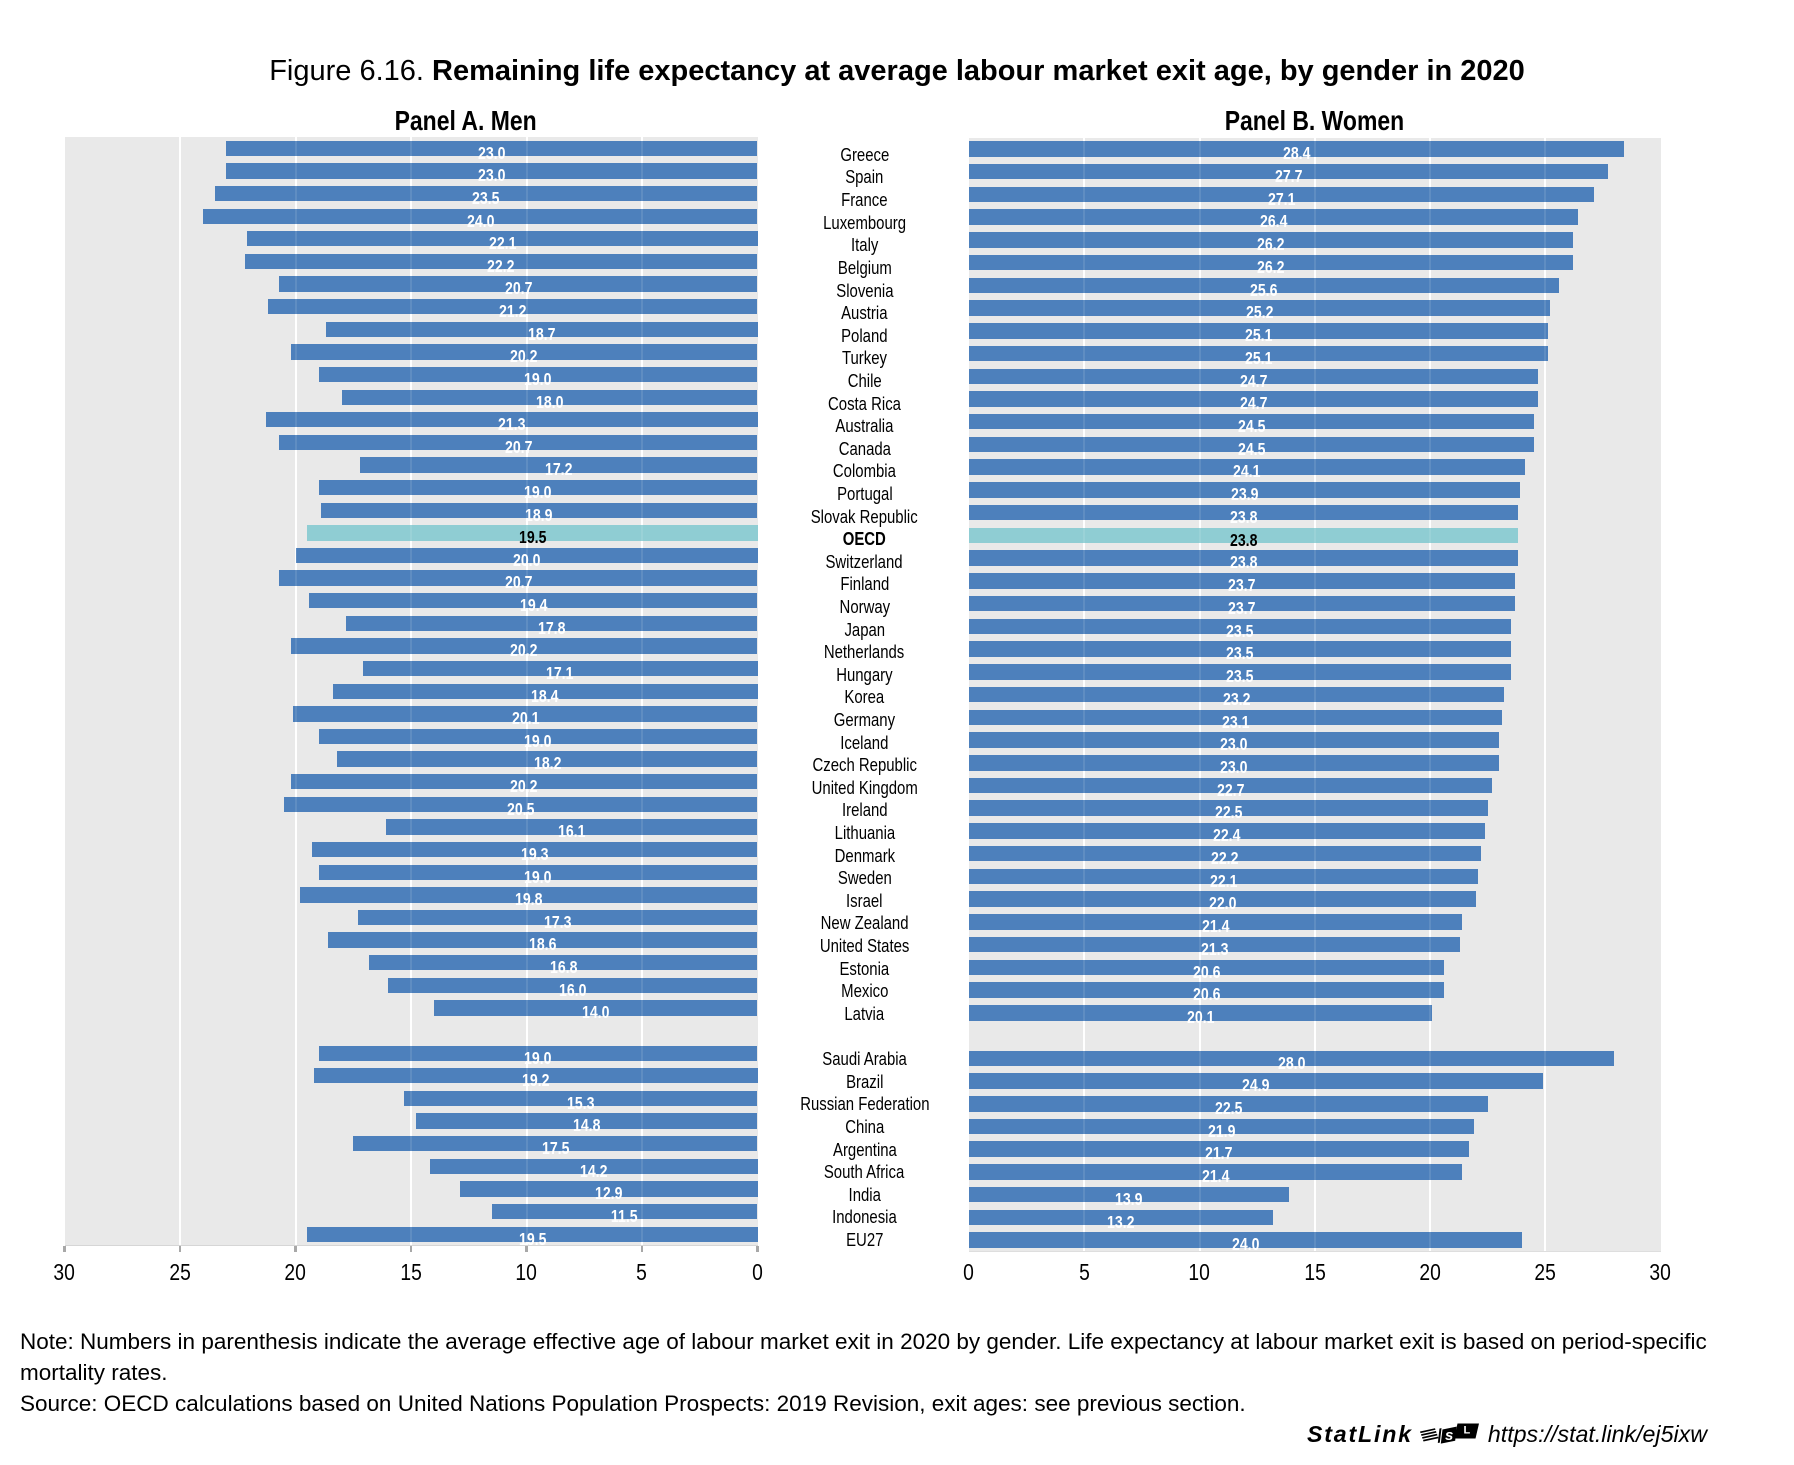 The height and width of the screenshot is (1465, 1794). What do you see at coordinates (1449, 1435) in the screenshot?
I see `svg-text: s` at bounding box center [1449, 1435].